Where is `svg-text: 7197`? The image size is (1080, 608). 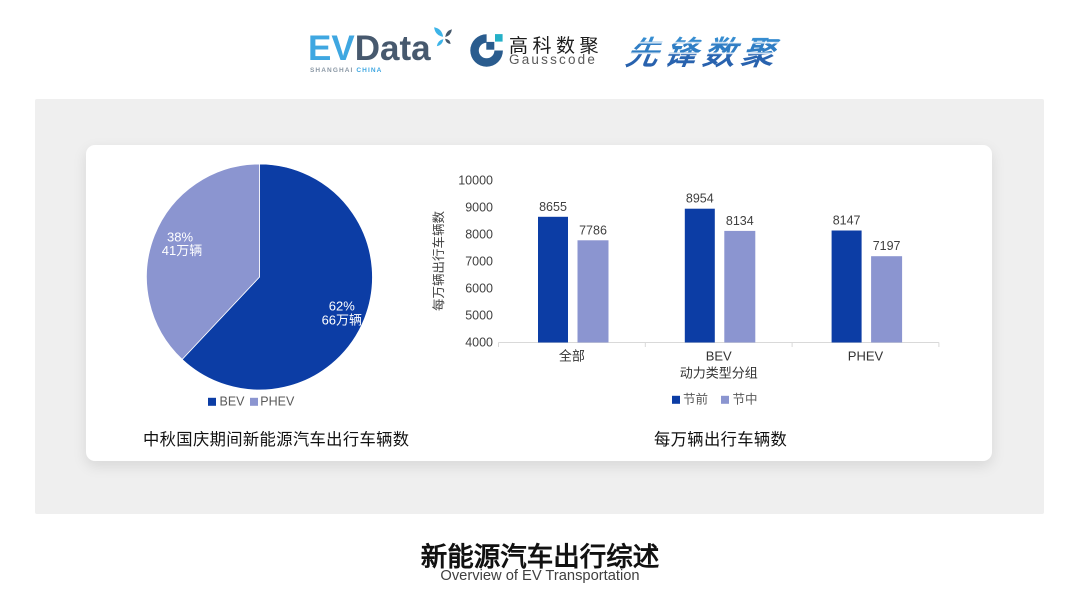
svg-text: 7197 is located at coordinates (887, 246).